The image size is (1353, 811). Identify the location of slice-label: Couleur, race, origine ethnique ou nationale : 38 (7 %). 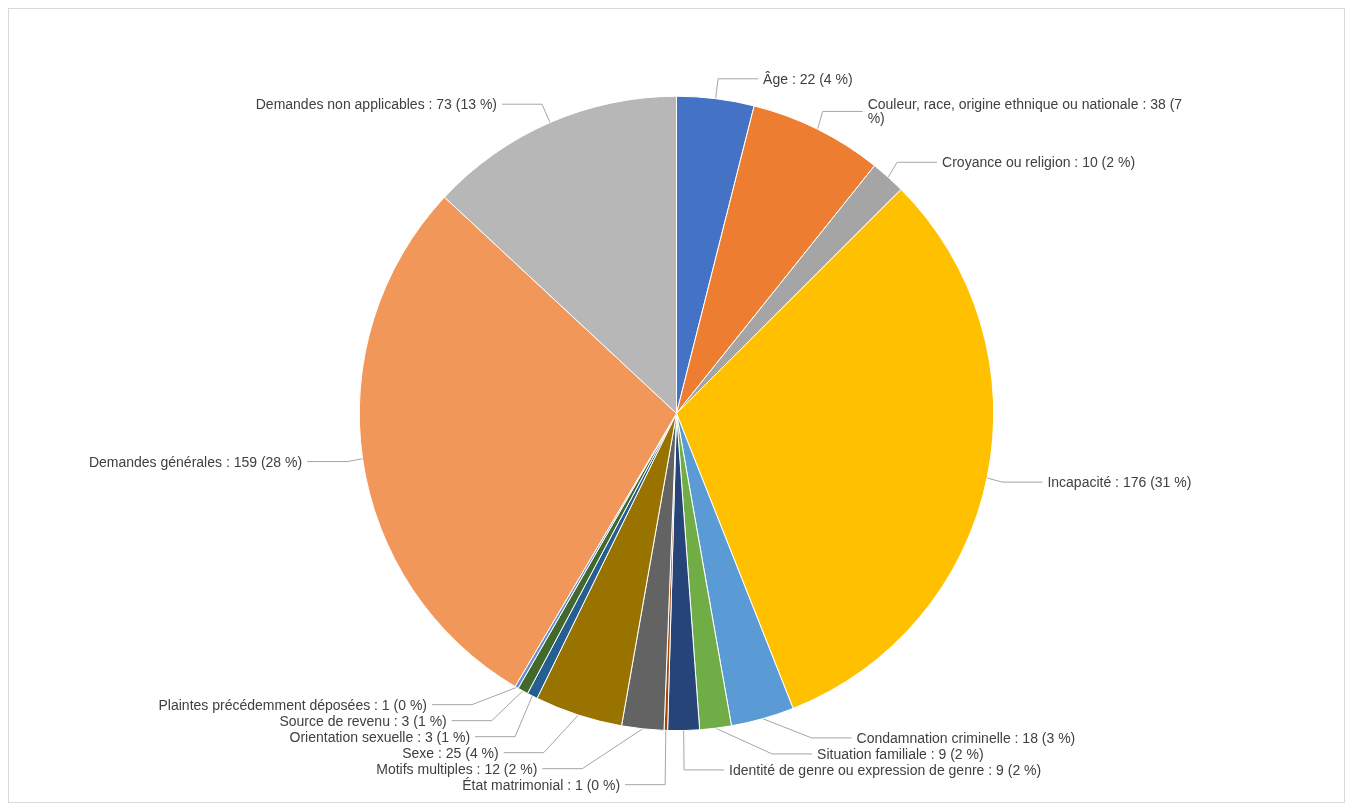
(1026, 111).